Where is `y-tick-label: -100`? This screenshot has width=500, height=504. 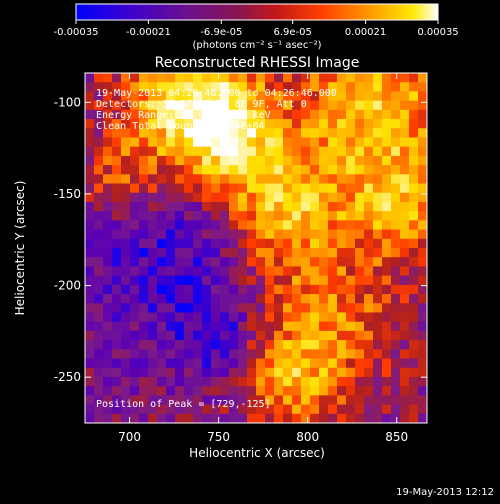 y-tick-label: -100 is located at coordinates (67, 102).